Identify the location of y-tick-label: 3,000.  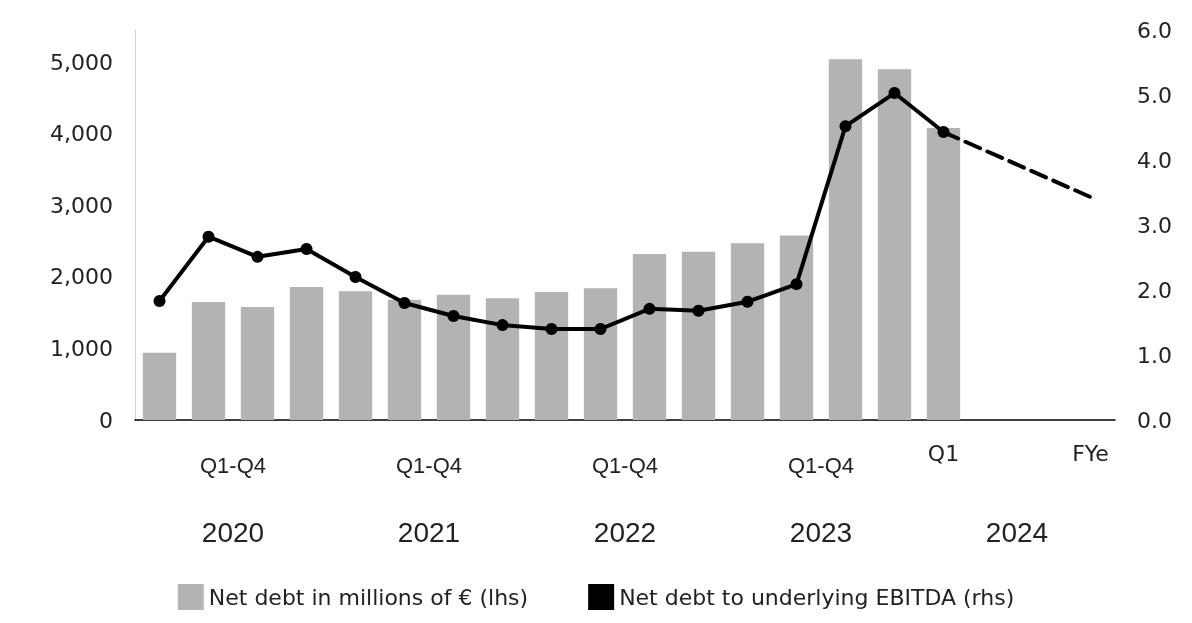
(81, 205).